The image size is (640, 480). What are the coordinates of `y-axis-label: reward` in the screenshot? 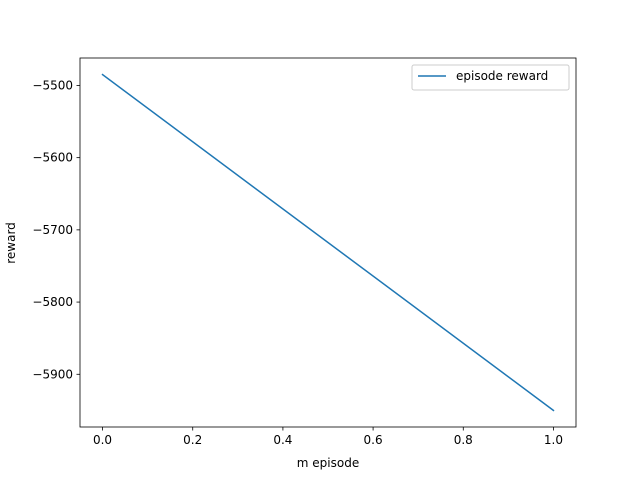 It's located at (11, 243).